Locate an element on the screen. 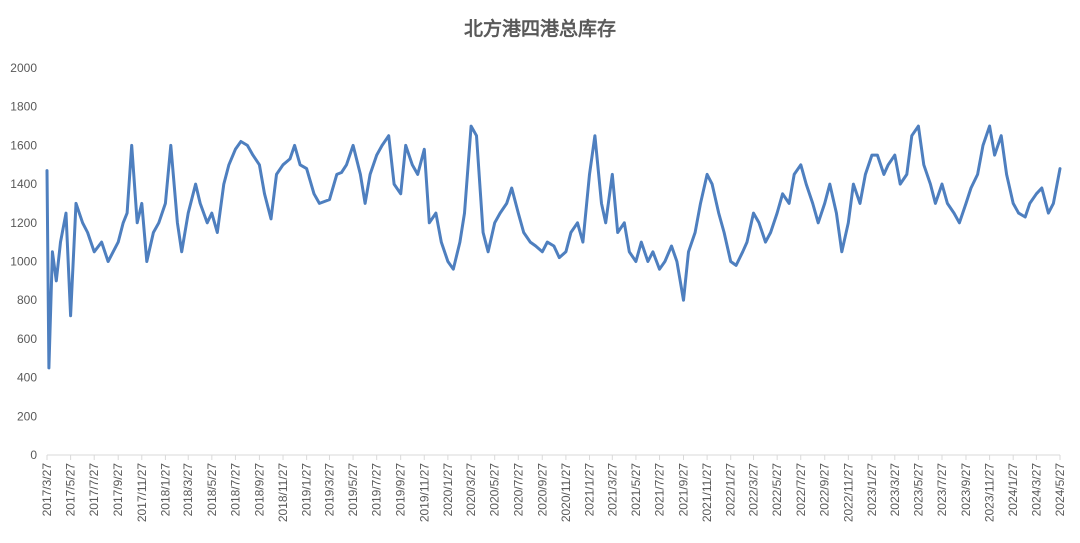  x-tick-label: 2021/3/27 is located at coordinates (612, 490).